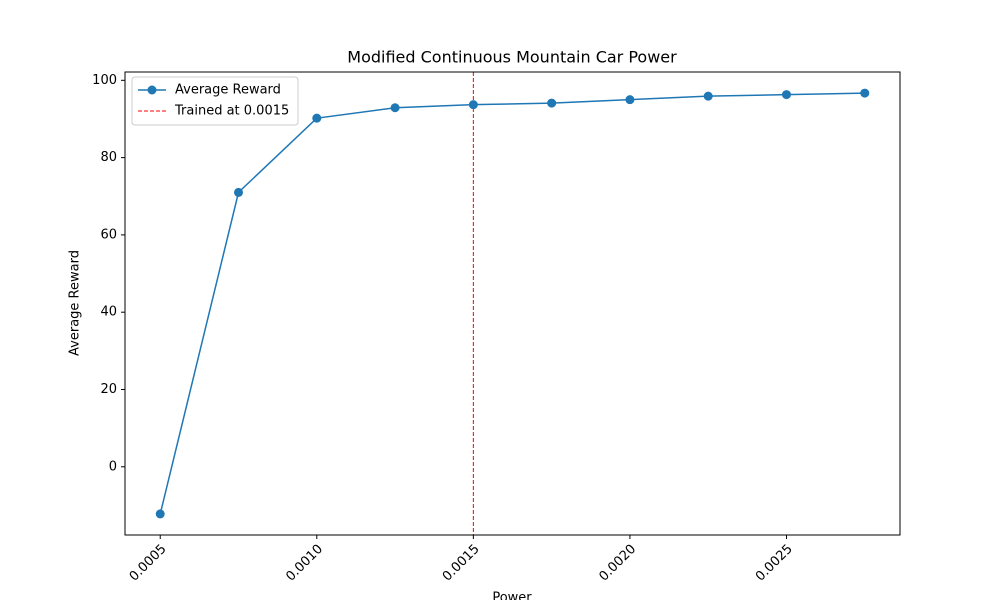  I want to click on legend-label: Average Reward, so click(228, 90).